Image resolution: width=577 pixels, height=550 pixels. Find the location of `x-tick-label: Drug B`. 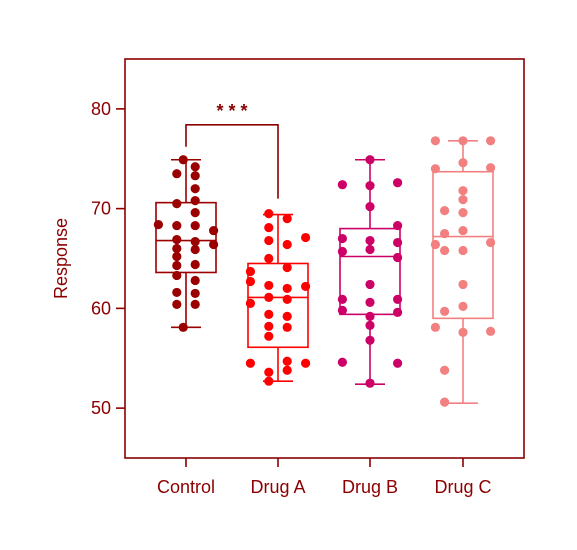

x-tick-label: Drug B is located at coordinates (370, 487).